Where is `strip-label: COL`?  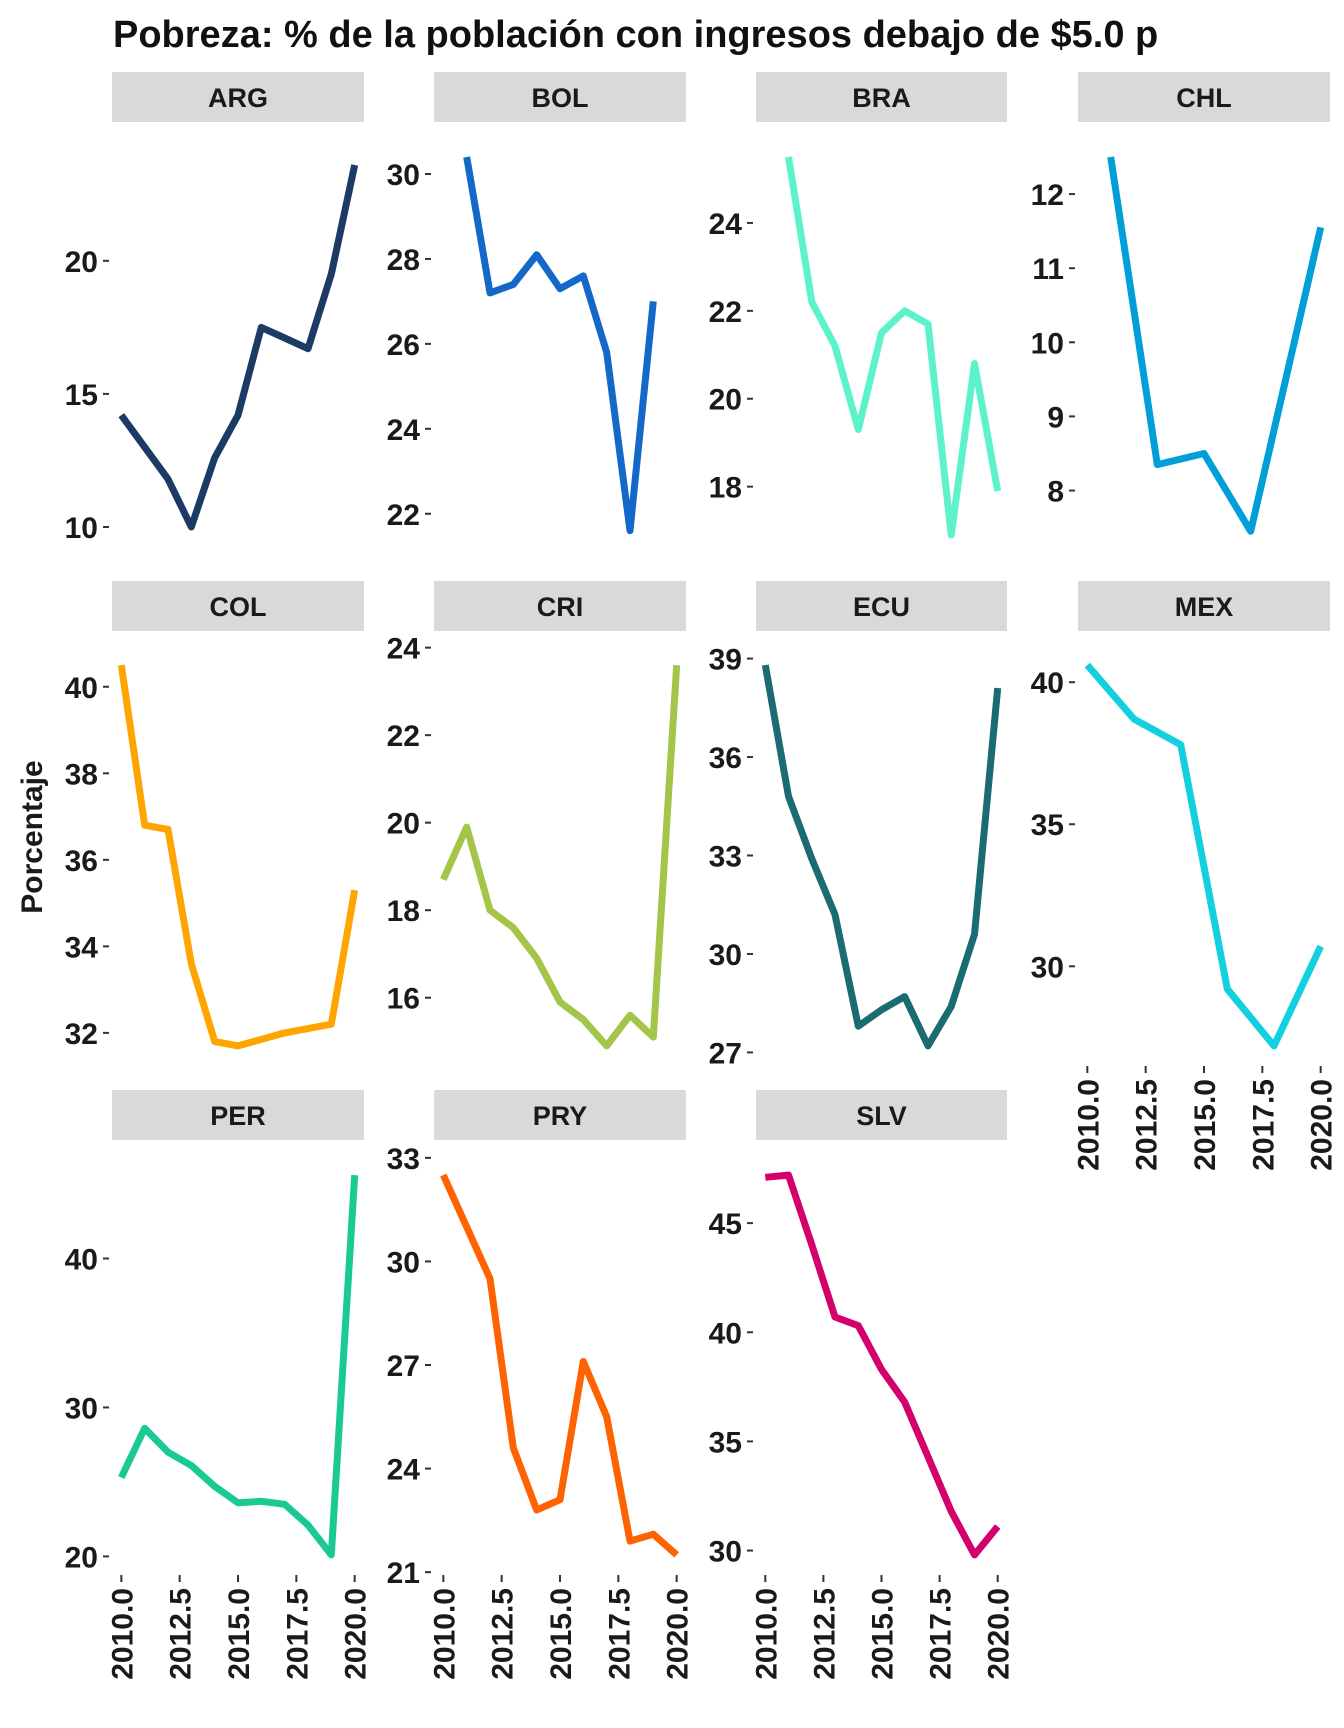 strip-label: COL is located at coordinates (238, 607).